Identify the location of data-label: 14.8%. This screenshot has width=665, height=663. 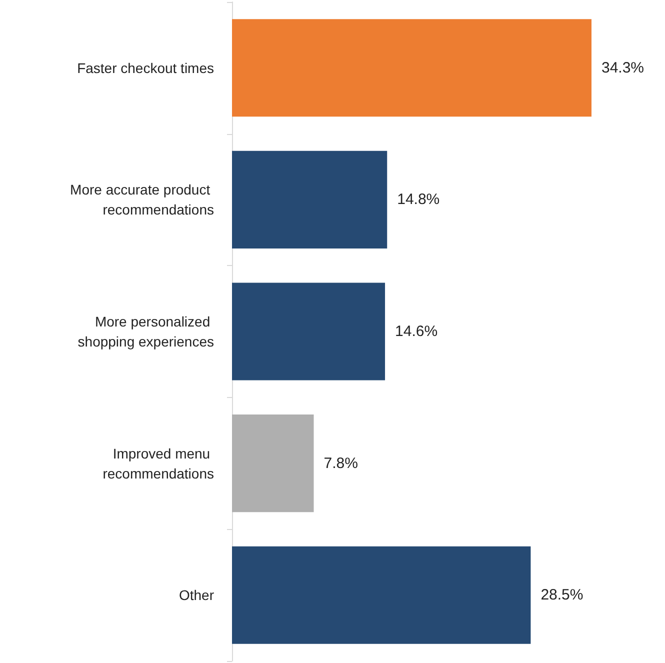
(418, 199).